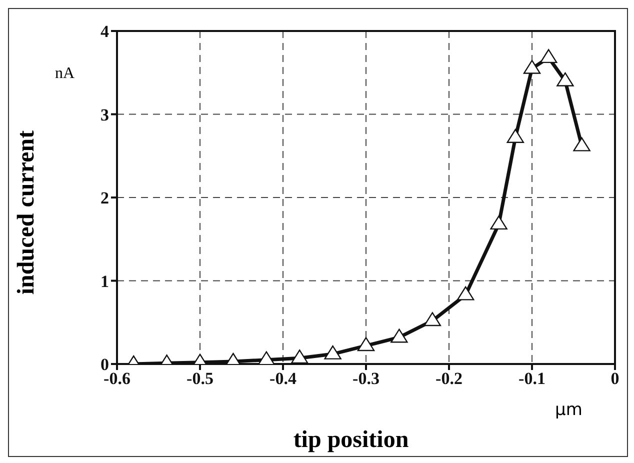 Image resolution: width=634 pixels, height=463 pixels. Describe the element at coordinates (105, 32) in the screenshot. I see `y-tick-label: 4` at that location.